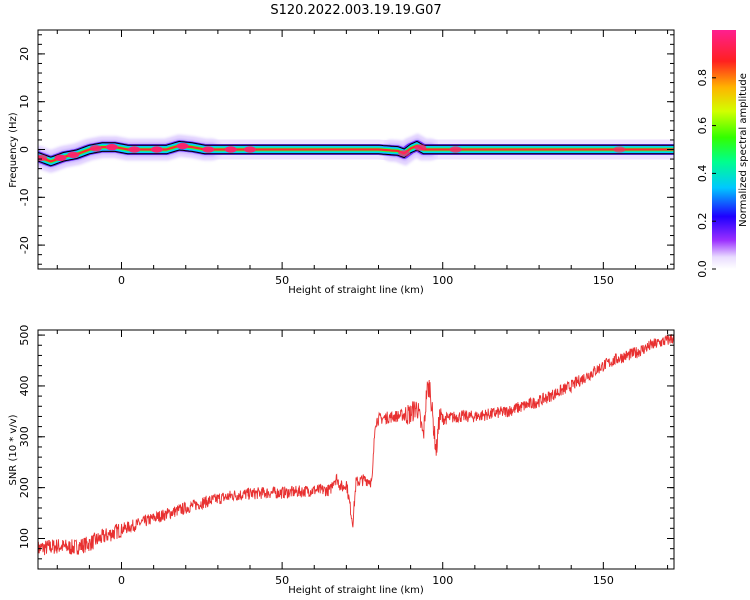  Describe the element at coordinates (702, 221) in the screenshot. I see `colorbar-tick-label: 0.2` at that location.